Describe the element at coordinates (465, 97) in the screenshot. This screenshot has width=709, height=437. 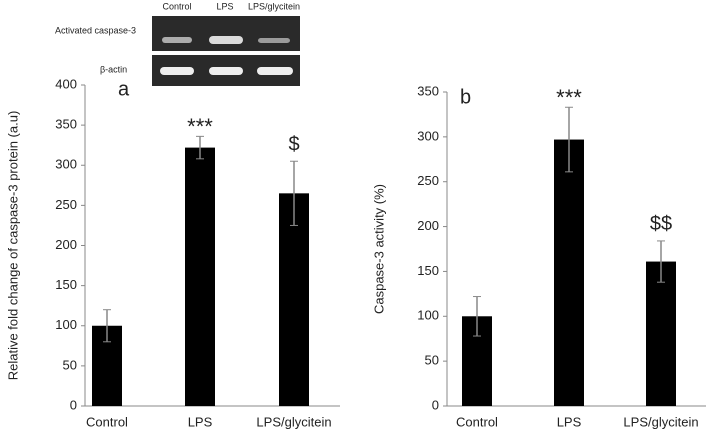
I see `panel-label: b` at that location.